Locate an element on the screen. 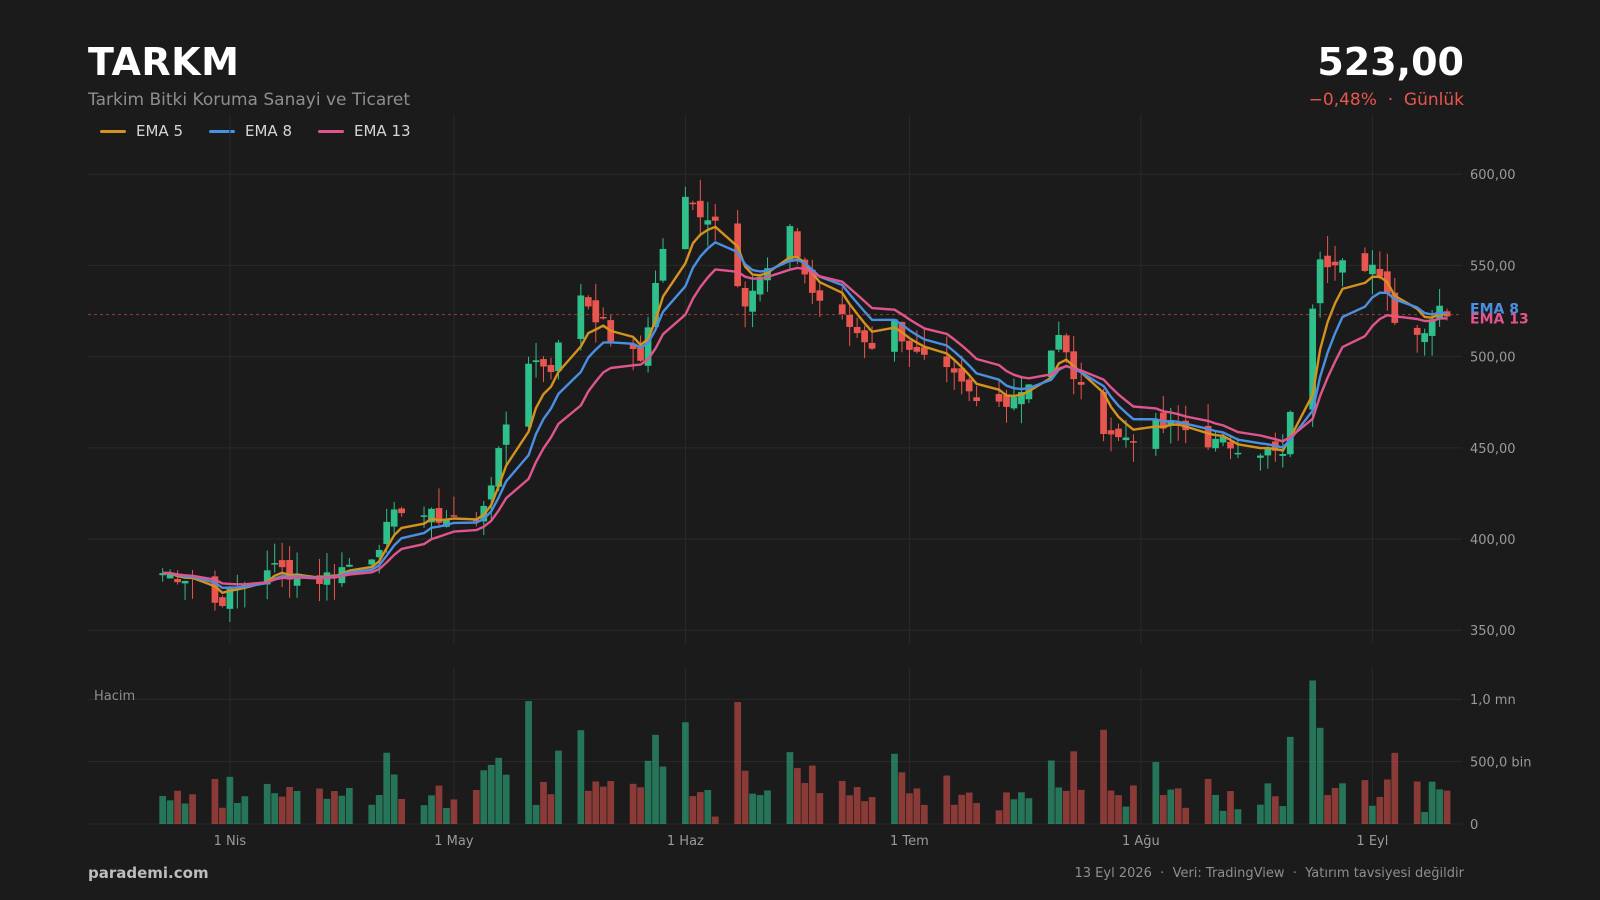 This screenshot has height=900, width=1600. legend-ema8: EMA 8 is located at coordinates (250, 131).